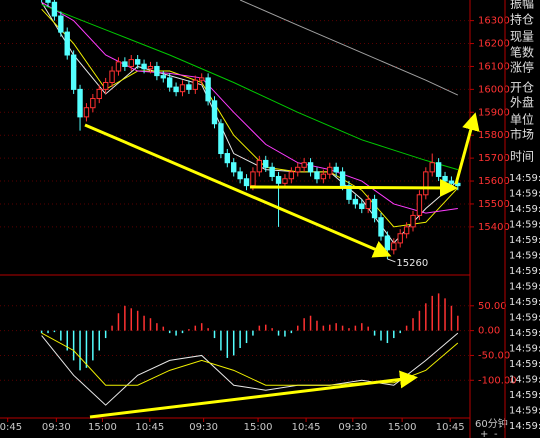 Image resolution: width=540 pixels, height=438 pixels. Describe the element at coordinates (522, 134) in the screenshot. I see `info-label: 市场` at that location.